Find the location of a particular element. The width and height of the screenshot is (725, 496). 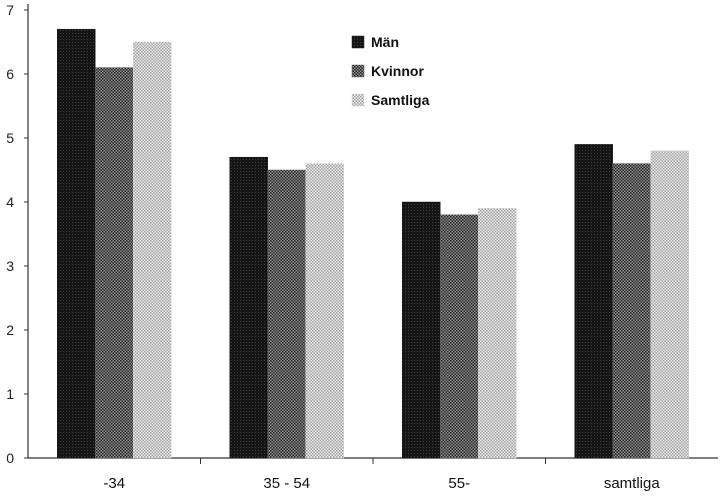

y-tick-label: 3 is located at coordinates (10, 266).